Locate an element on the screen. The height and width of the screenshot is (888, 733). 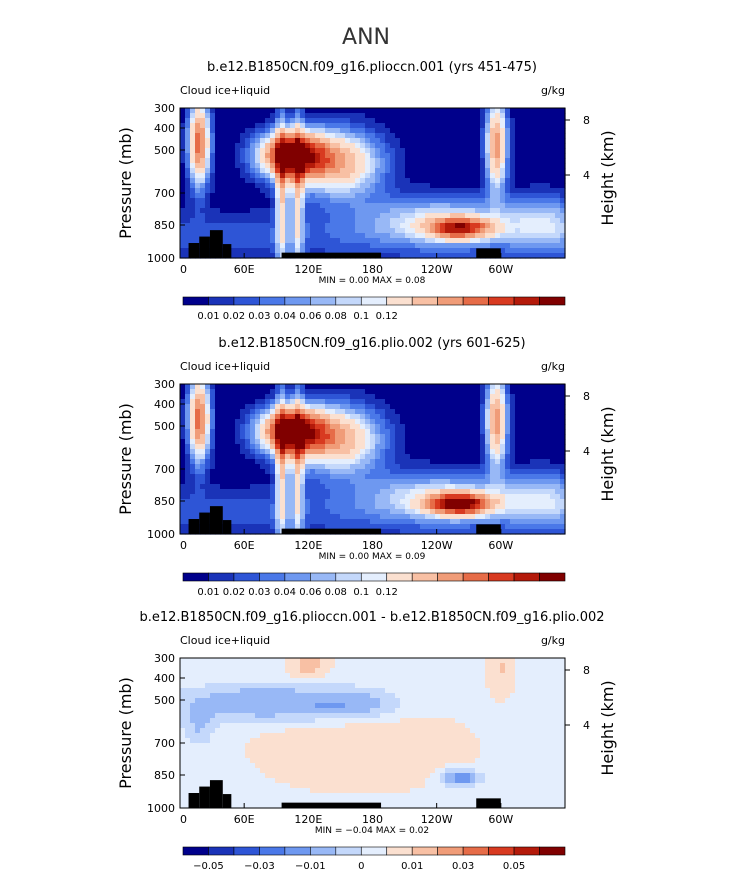
y-tick-label: 300 is located at coordinates (164, 384).